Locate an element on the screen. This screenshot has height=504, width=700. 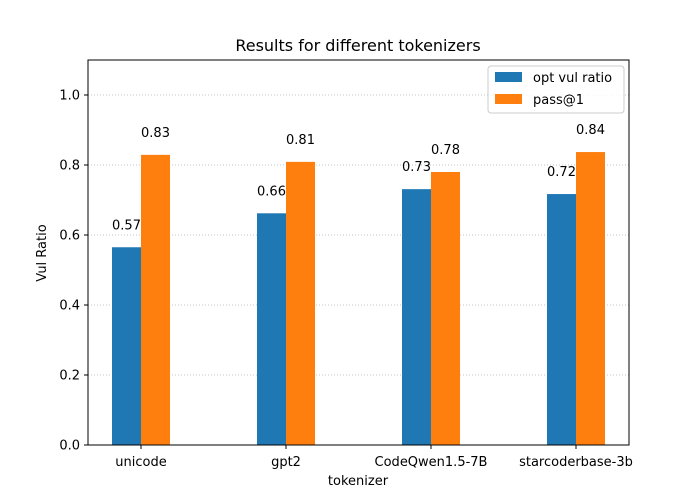
legend: opt vul ratio pass@1 is located at coordinates (556, 89).